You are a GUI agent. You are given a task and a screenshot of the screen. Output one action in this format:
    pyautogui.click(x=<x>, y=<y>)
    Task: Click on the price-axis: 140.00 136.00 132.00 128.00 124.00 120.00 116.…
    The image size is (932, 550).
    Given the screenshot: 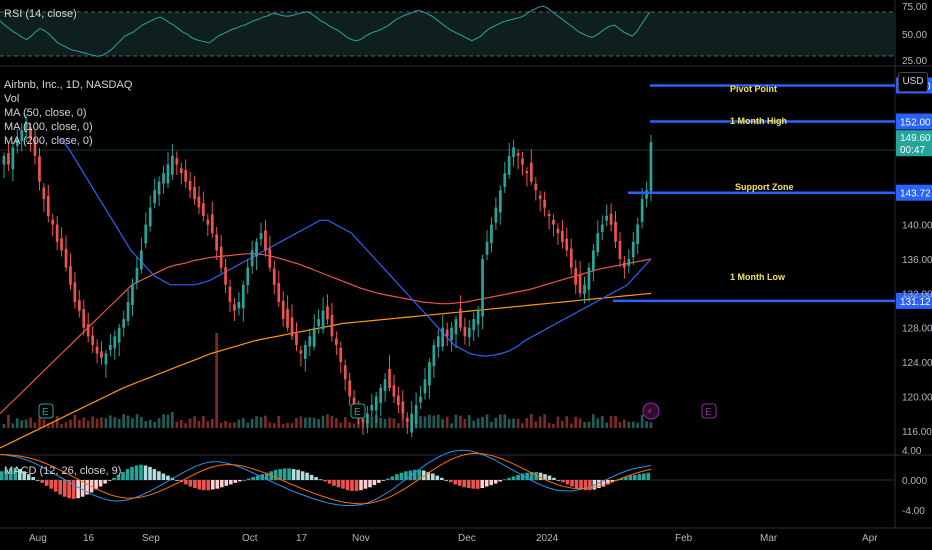 What is the action you would take?
    pyautogui.click(x=914, y=284)
    